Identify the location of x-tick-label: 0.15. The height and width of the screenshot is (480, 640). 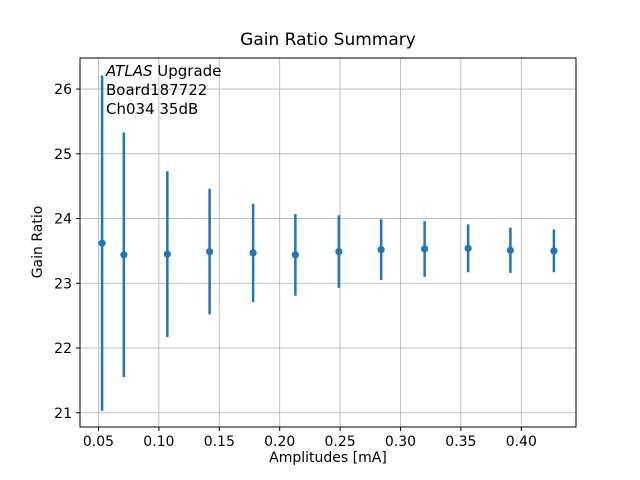
(219, 442).